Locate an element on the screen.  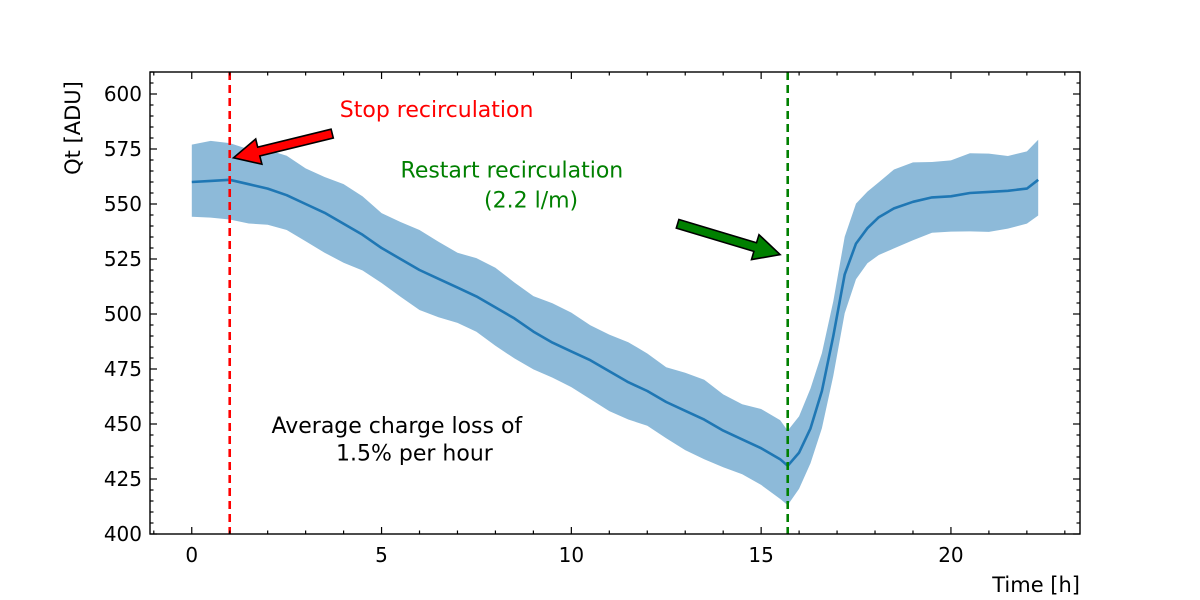
y-axis-label: Qt [ADU] is located at coordinates (73, 128).